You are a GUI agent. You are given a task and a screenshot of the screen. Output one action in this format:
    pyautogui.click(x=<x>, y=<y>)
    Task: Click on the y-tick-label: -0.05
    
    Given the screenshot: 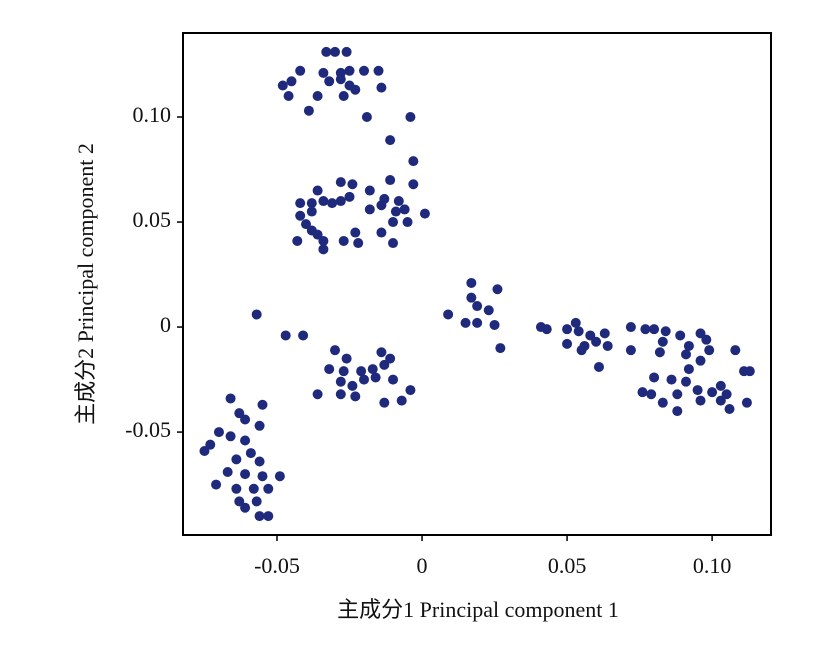 What is the action you would take?
    pyautogui.click(x=148, y=429)
    